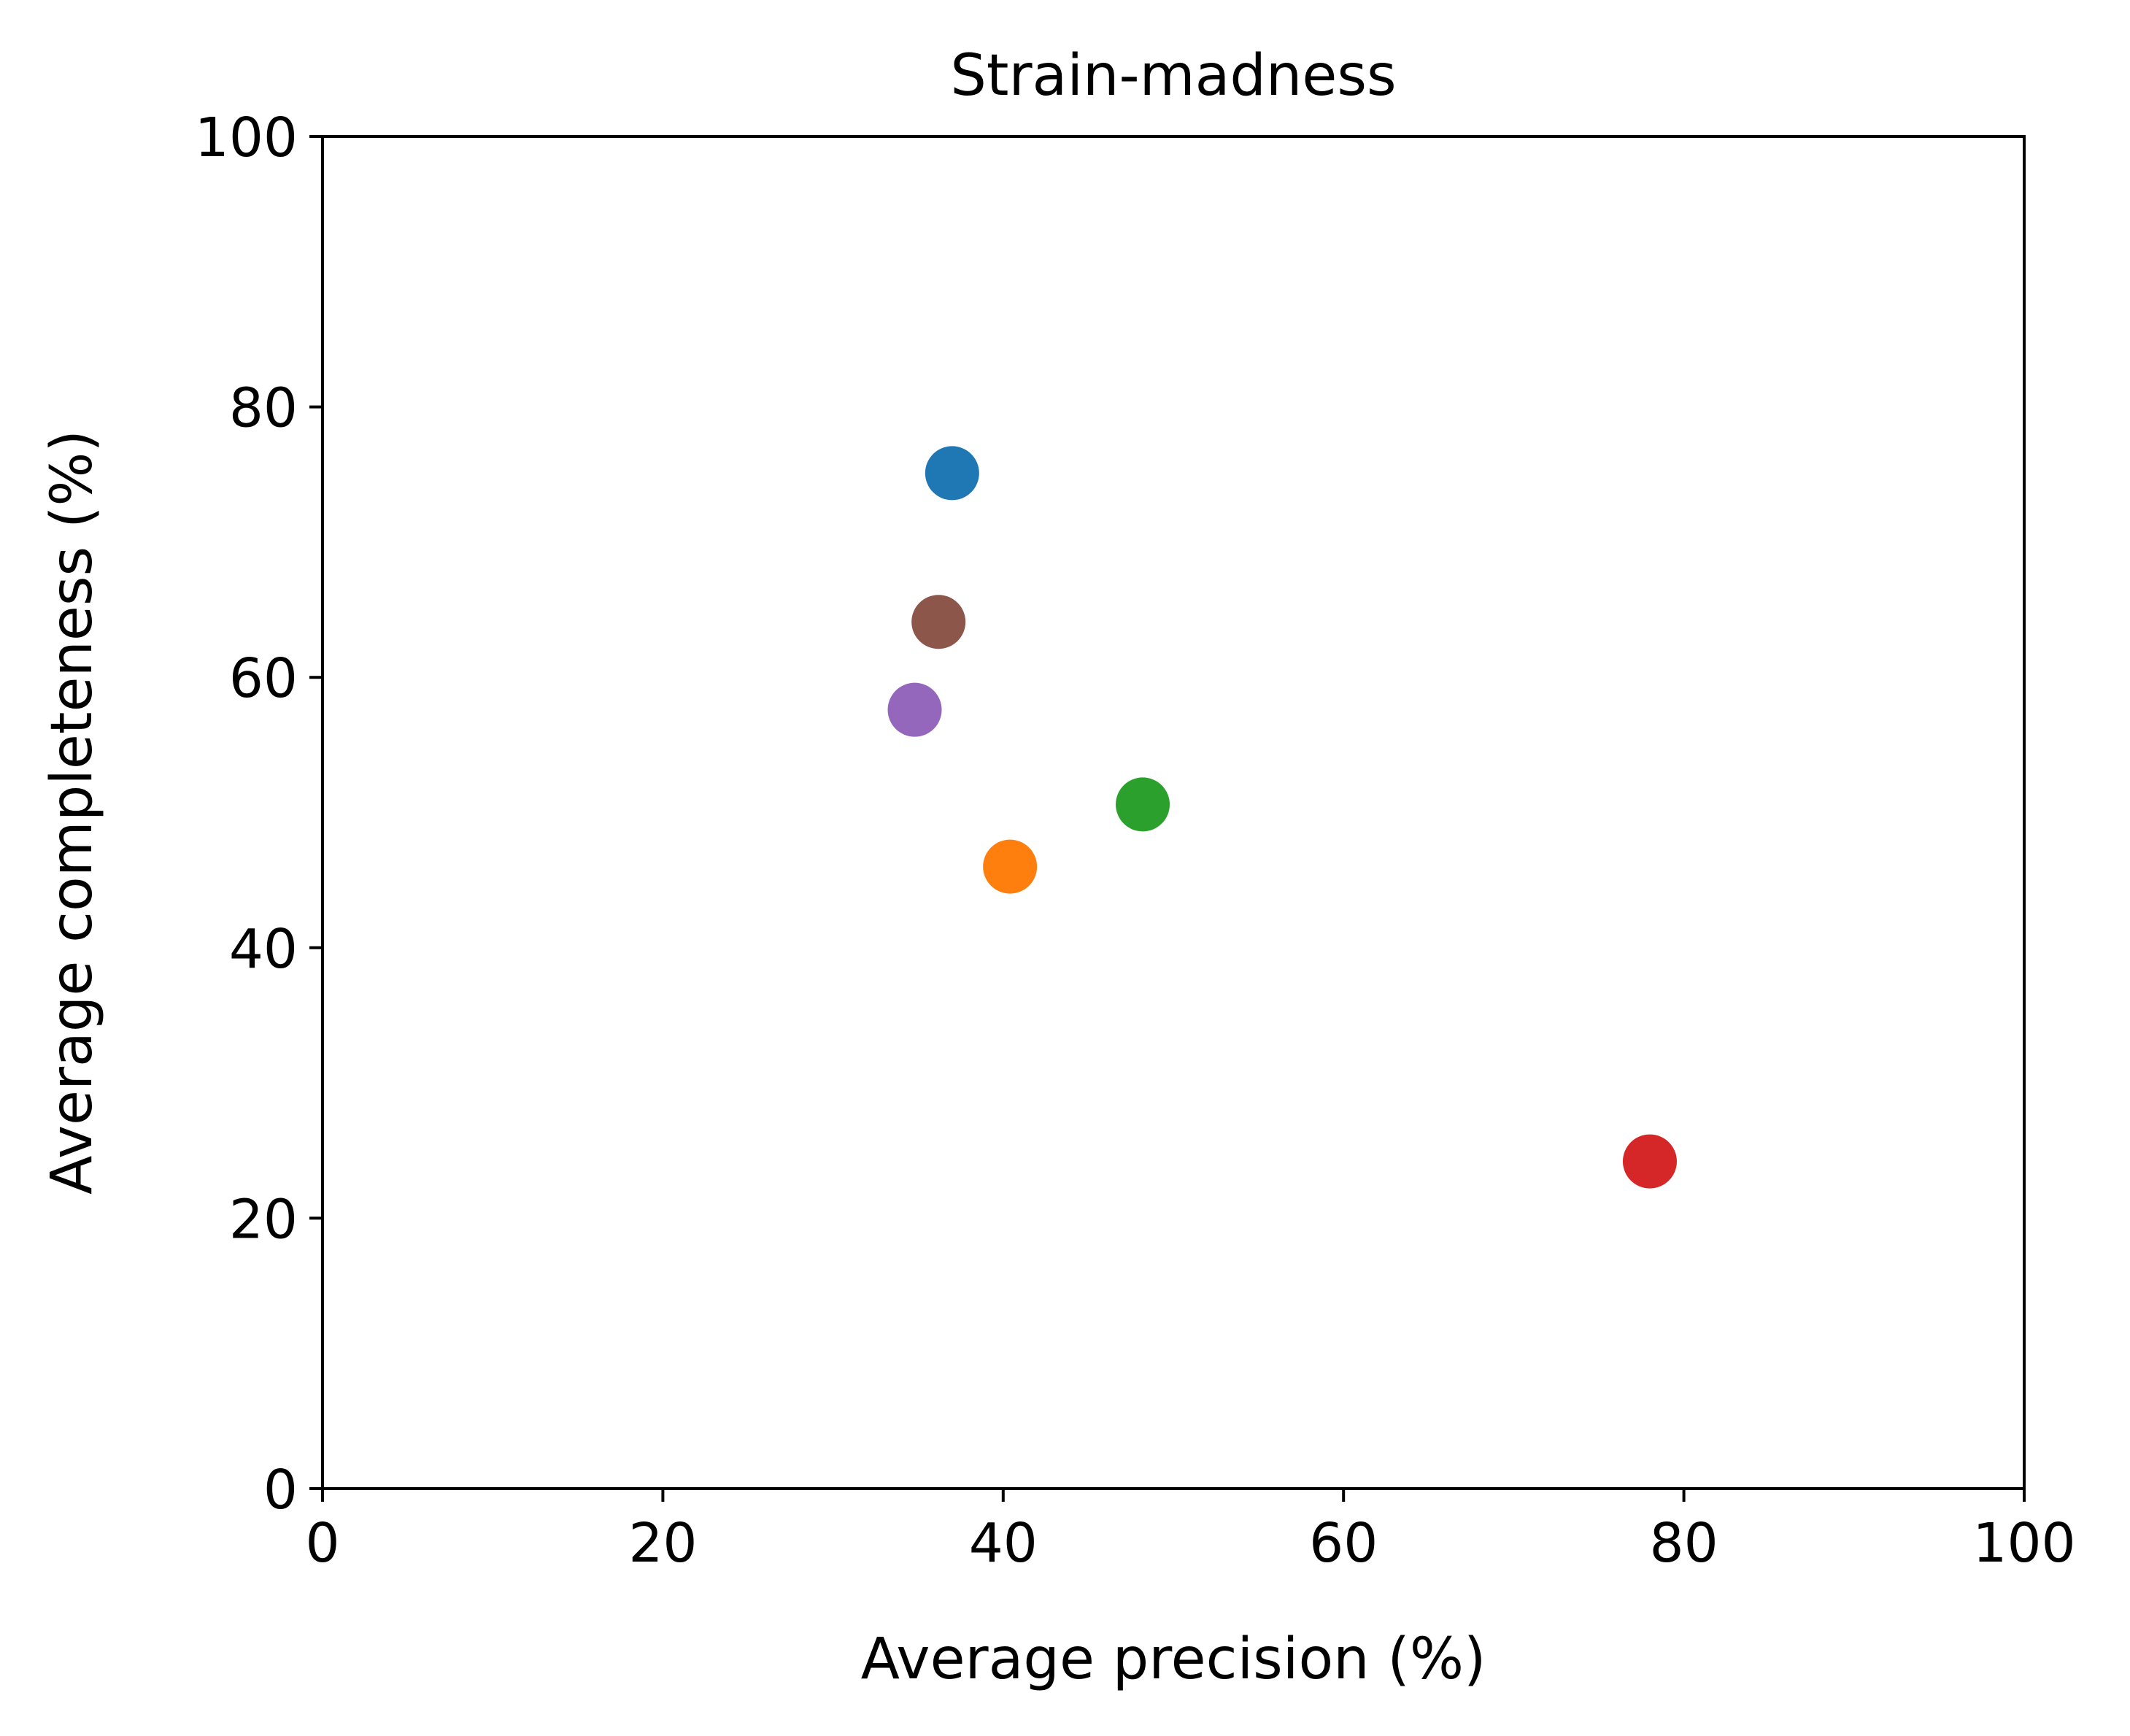 The width and height of the screenshot is (2130, 1736). I want to click on y-tick-label: 60, so click(263, 678).